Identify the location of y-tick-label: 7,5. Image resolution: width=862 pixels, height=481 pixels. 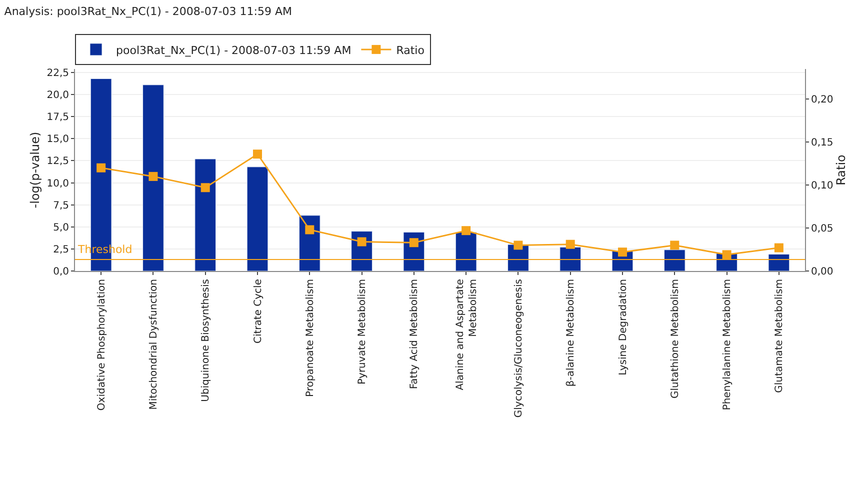
(61, 206).